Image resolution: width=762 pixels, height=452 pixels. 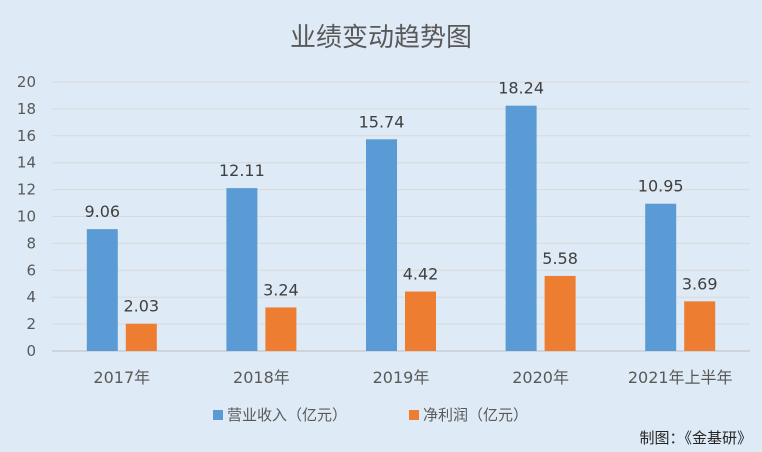 I want to click on x-tick-label: 2017年, so click(x=121, y=377).